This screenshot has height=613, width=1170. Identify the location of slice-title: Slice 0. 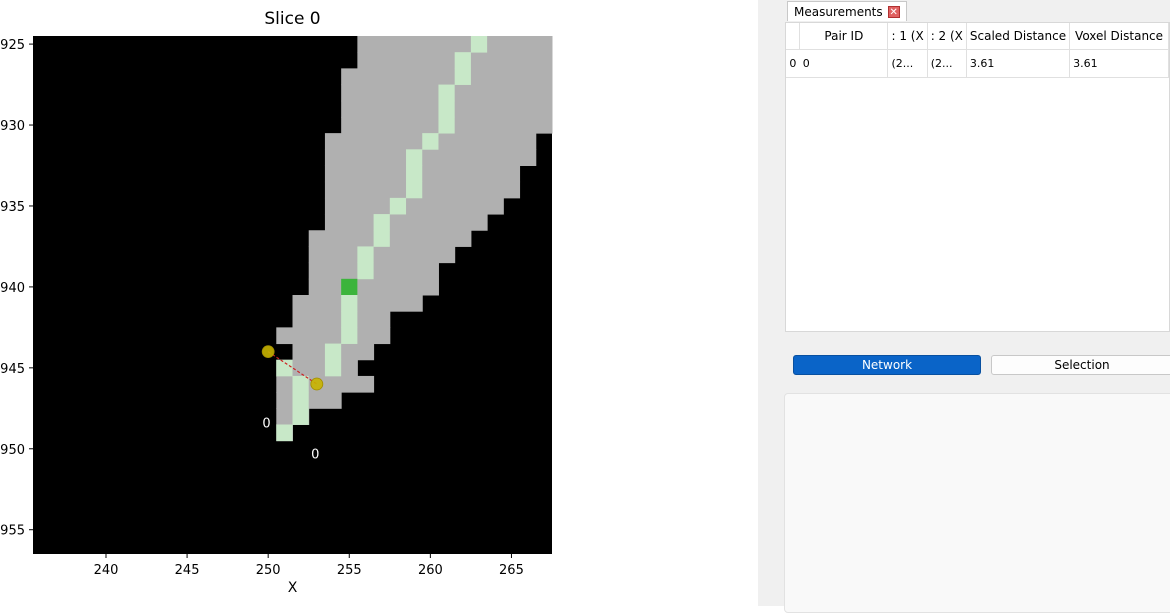
(292, 19).